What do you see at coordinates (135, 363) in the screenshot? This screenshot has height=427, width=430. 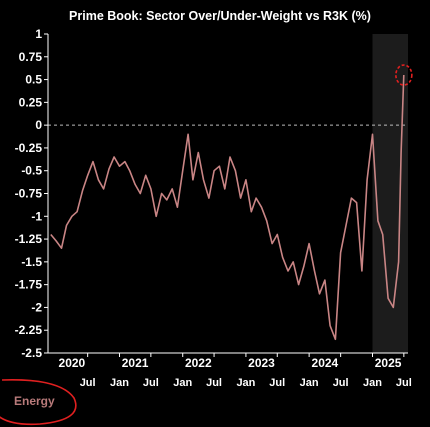 I see `year-label: 2021` at bounding box center [135, 363].